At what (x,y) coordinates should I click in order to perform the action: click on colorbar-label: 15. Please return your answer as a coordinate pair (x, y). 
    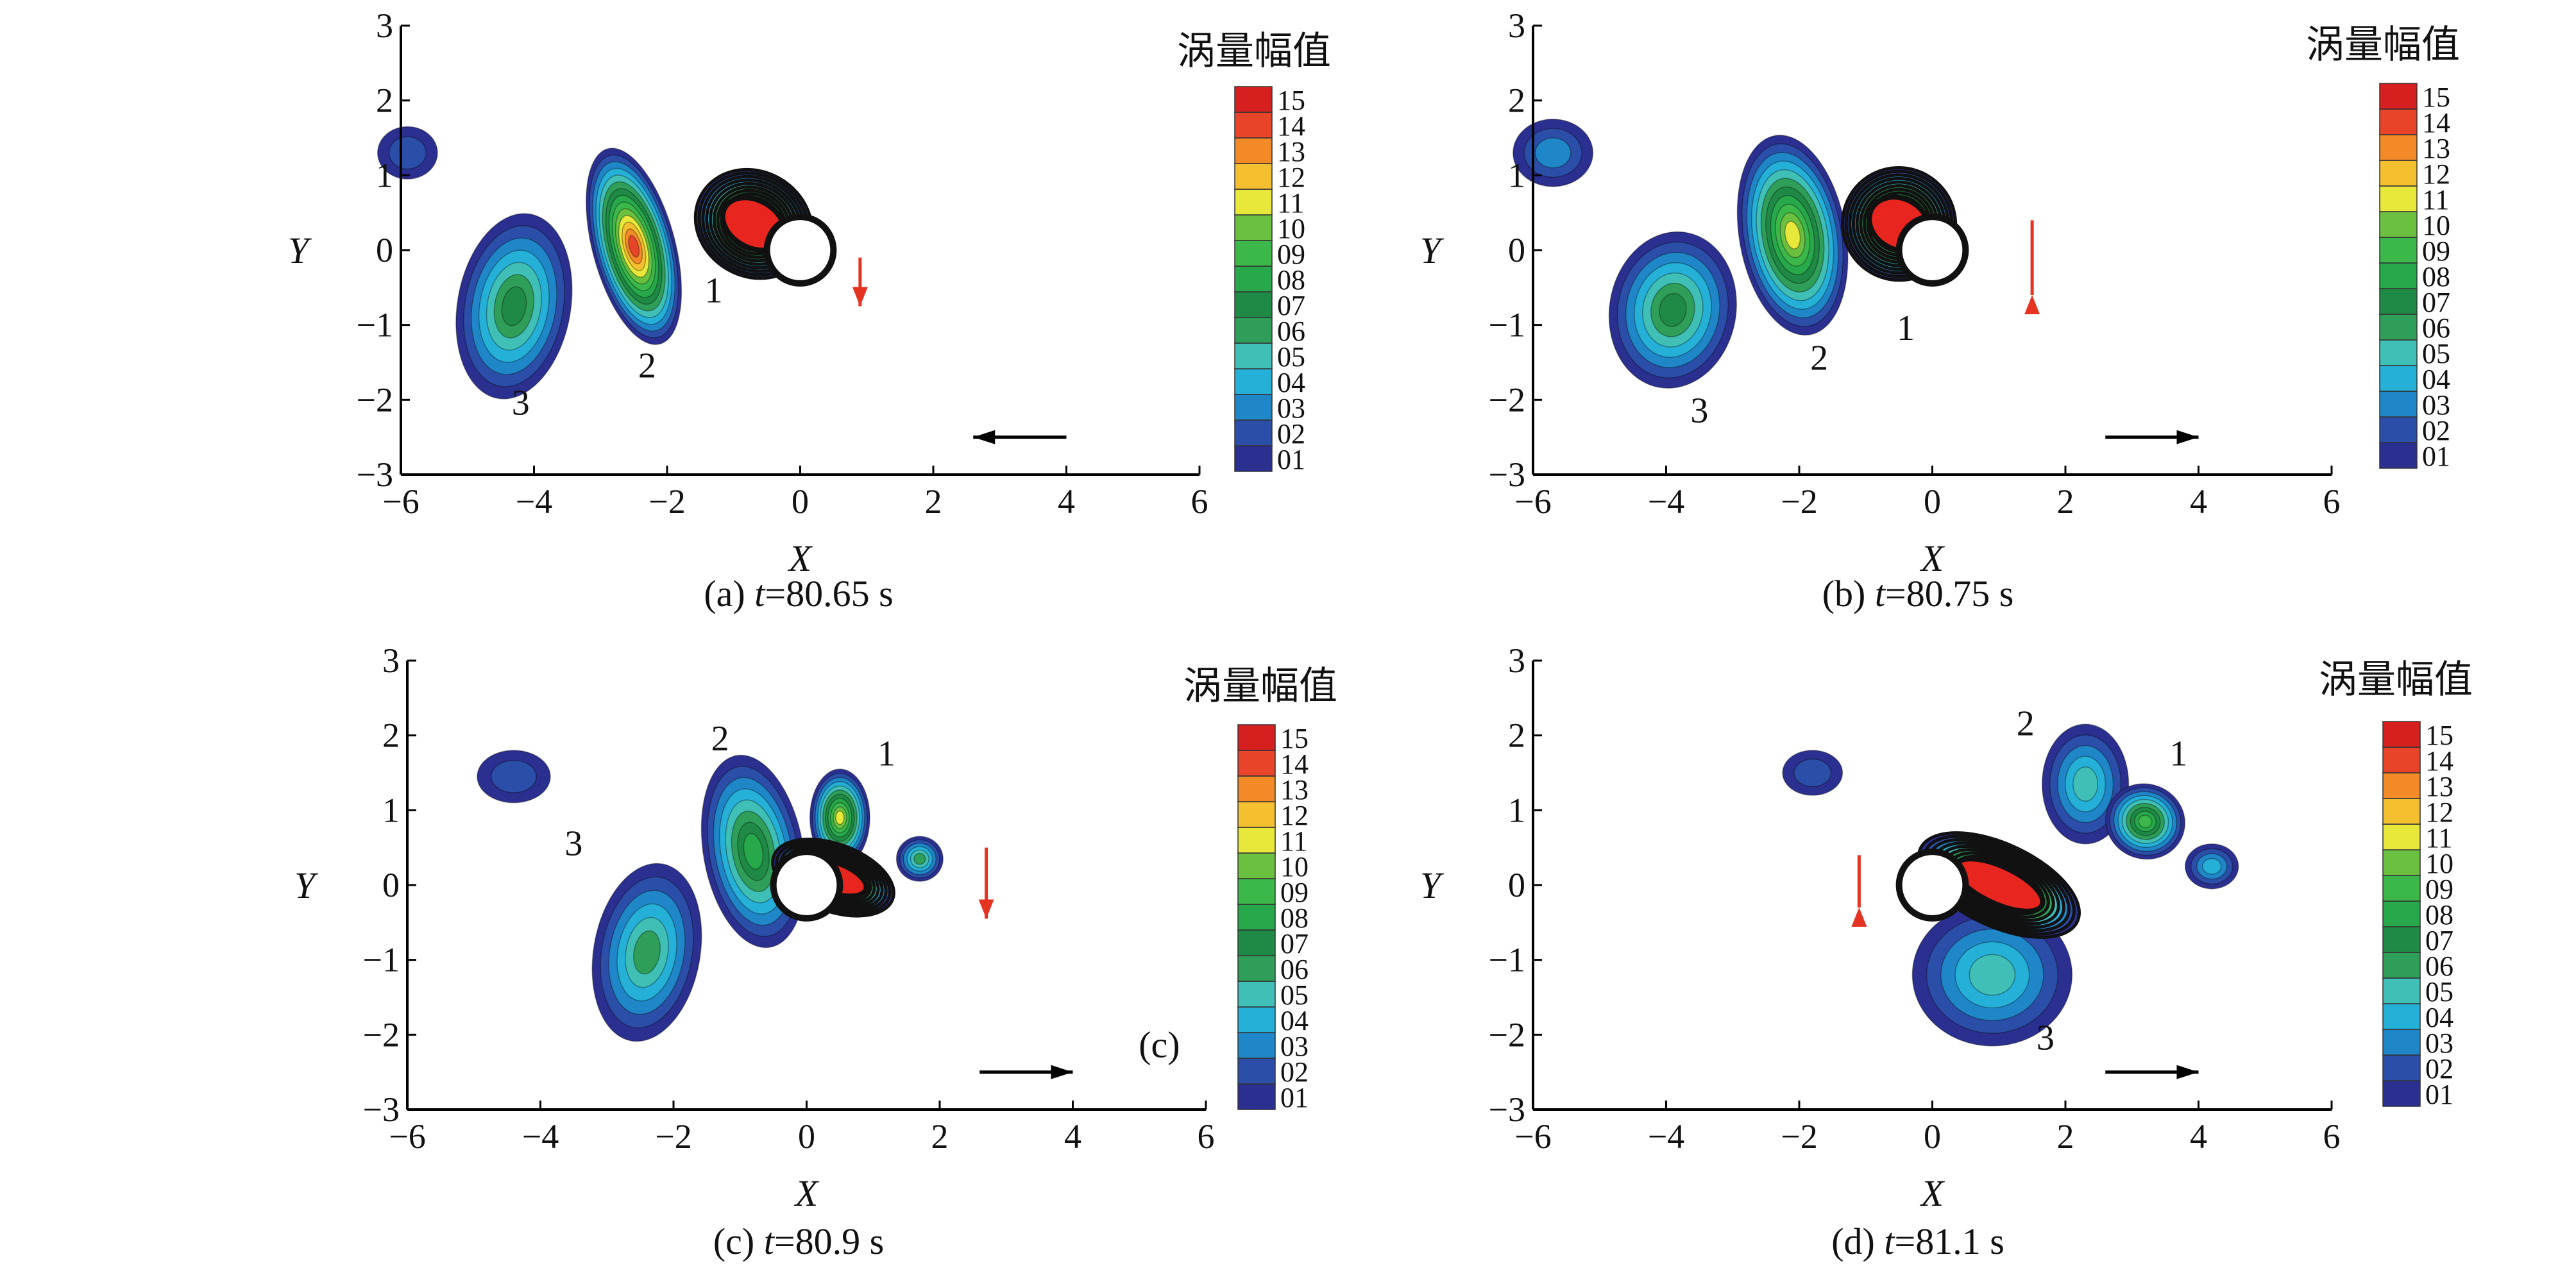
    Looking at the image, I should click on (1294, 738).